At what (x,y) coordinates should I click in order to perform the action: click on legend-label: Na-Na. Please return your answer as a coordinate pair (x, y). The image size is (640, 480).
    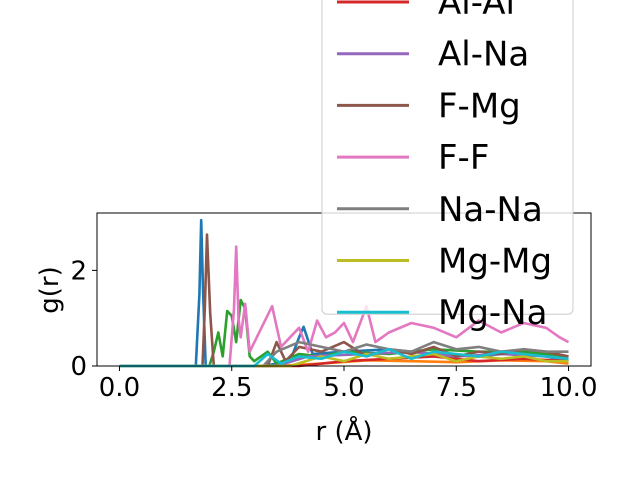
    Looking at the image, I should click on (490, 210).